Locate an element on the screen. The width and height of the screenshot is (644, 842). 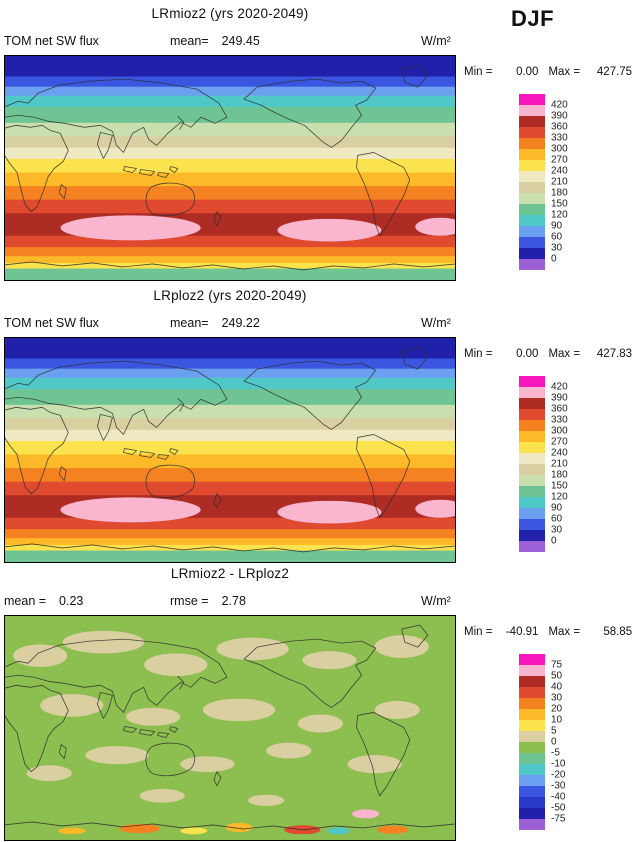
panel-info-row: TOM net SW flux mean= 249.45 W/m² is located at coordinates (230, 42).